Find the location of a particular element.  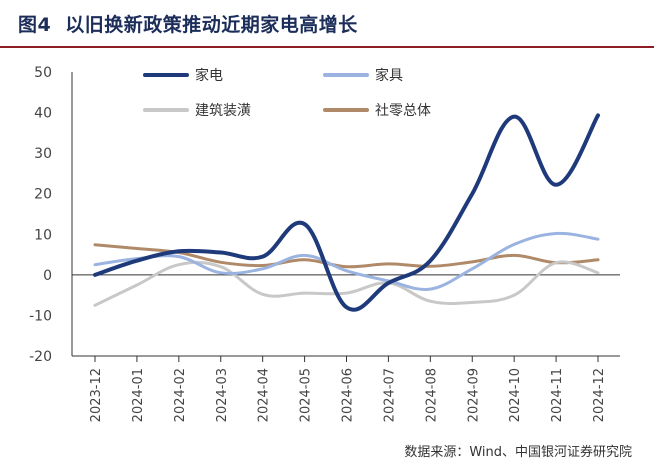

x-tick-label: 2024-06 is located at coordinates (348, 395).